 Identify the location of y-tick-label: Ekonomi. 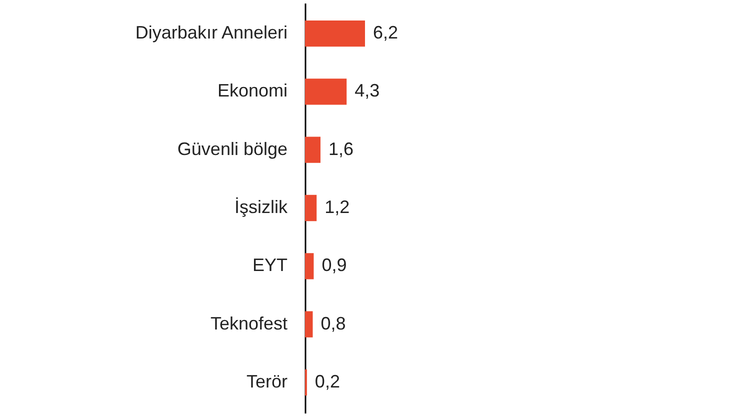
(252, 90).